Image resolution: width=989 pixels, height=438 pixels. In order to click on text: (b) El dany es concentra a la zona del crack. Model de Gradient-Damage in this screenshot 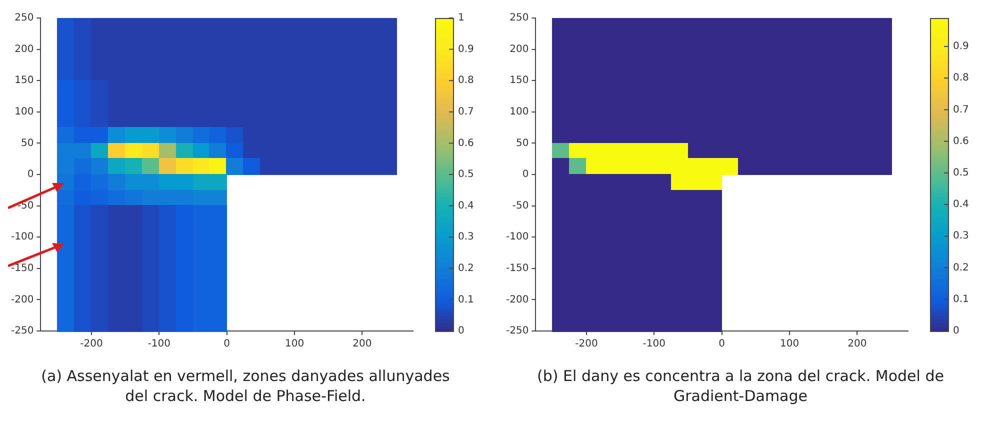, I will do `click(740, 386)`.